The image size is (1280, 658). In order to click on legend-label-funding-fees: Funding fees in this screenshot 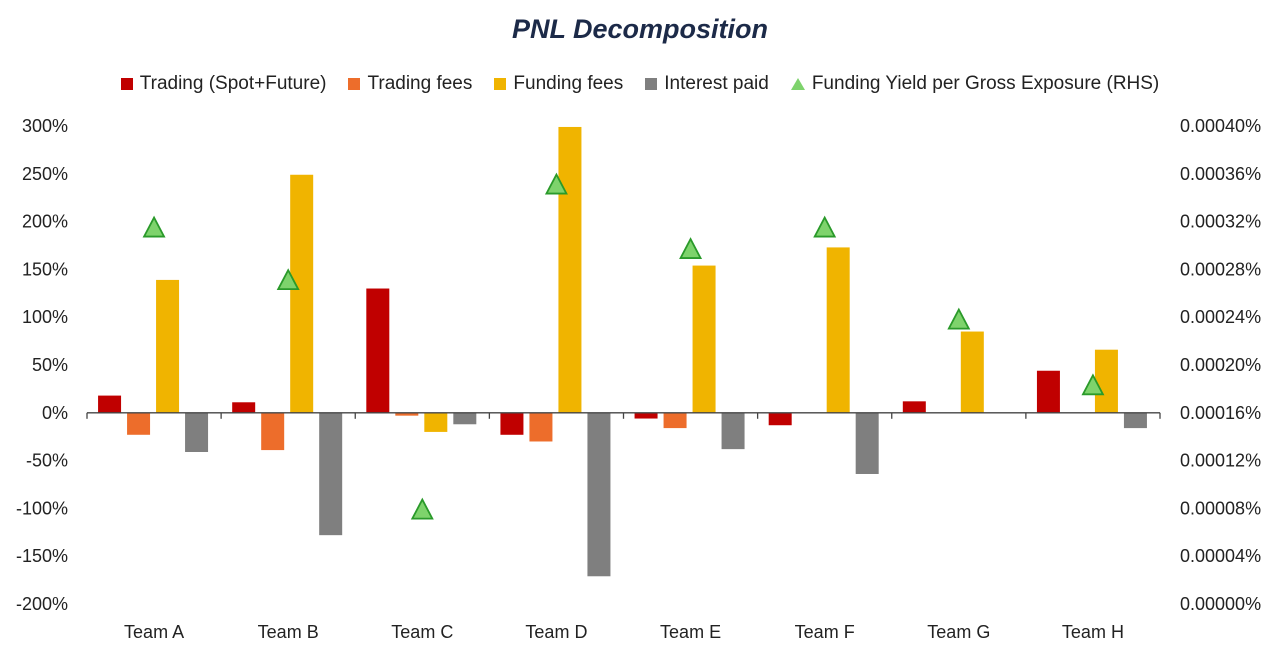, I will do `click(568, 83)`.